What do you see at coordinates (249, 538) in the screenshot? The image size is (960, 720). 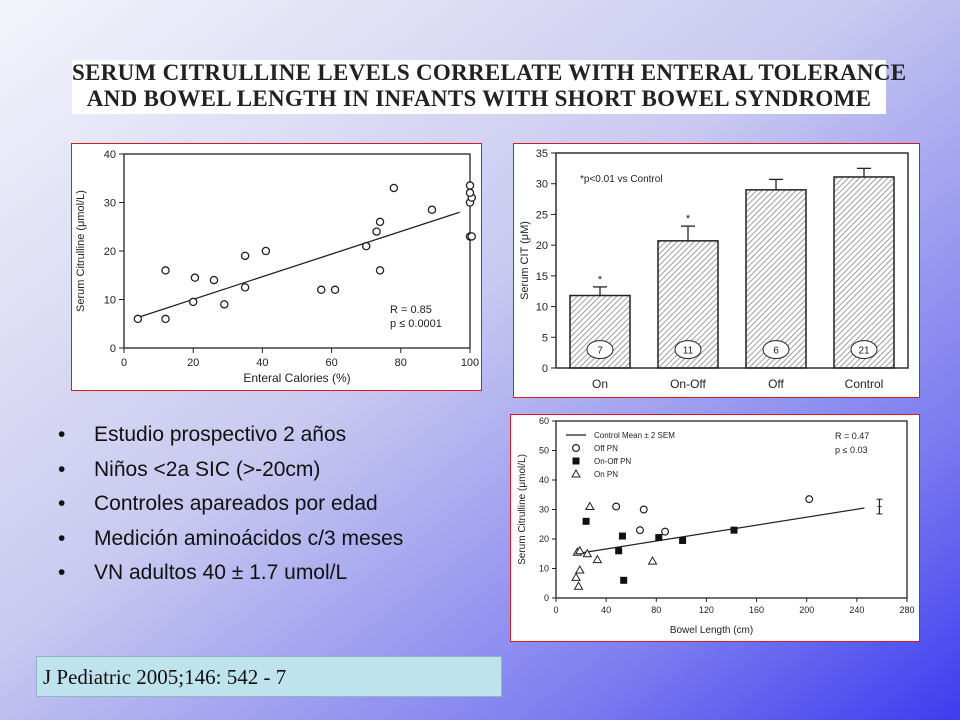 I see `bullet-text: Medición aminoácidos c/3 meses` at bounding box center [249, 538].